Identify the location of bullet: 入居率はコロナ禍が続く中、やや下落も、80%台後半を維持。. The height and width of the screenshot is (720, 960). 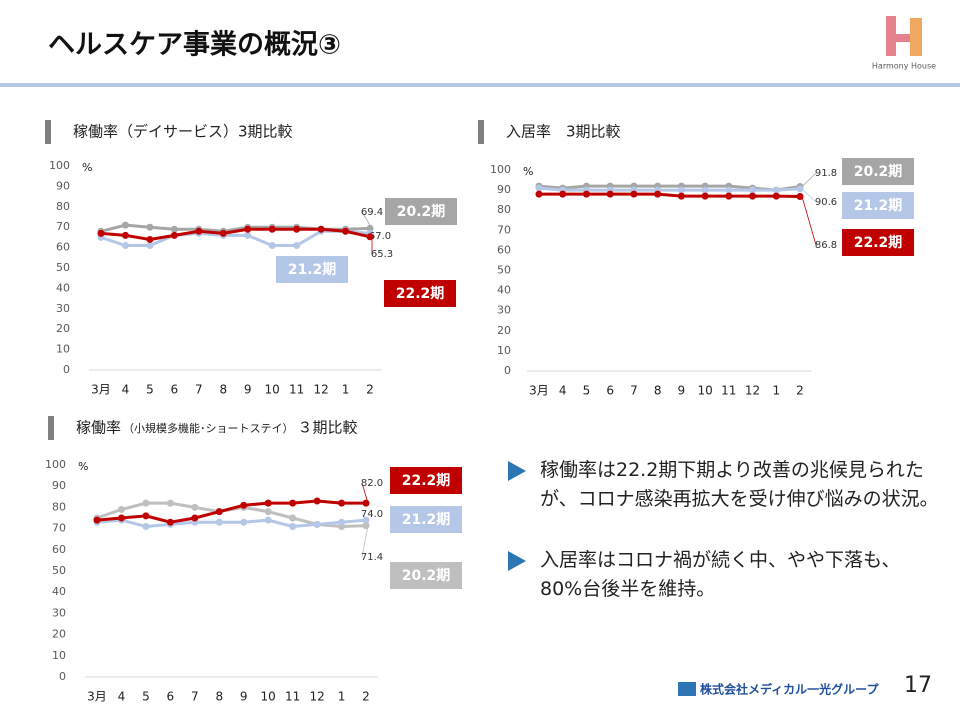
(724, 575).